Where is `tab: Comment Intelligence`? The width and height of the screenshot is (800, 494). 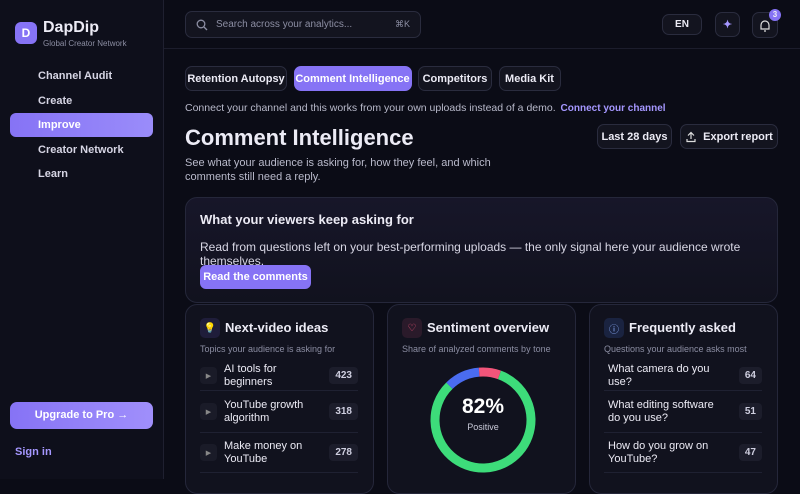
tab: Comment Intelligence is located at coordinates (352, 78).